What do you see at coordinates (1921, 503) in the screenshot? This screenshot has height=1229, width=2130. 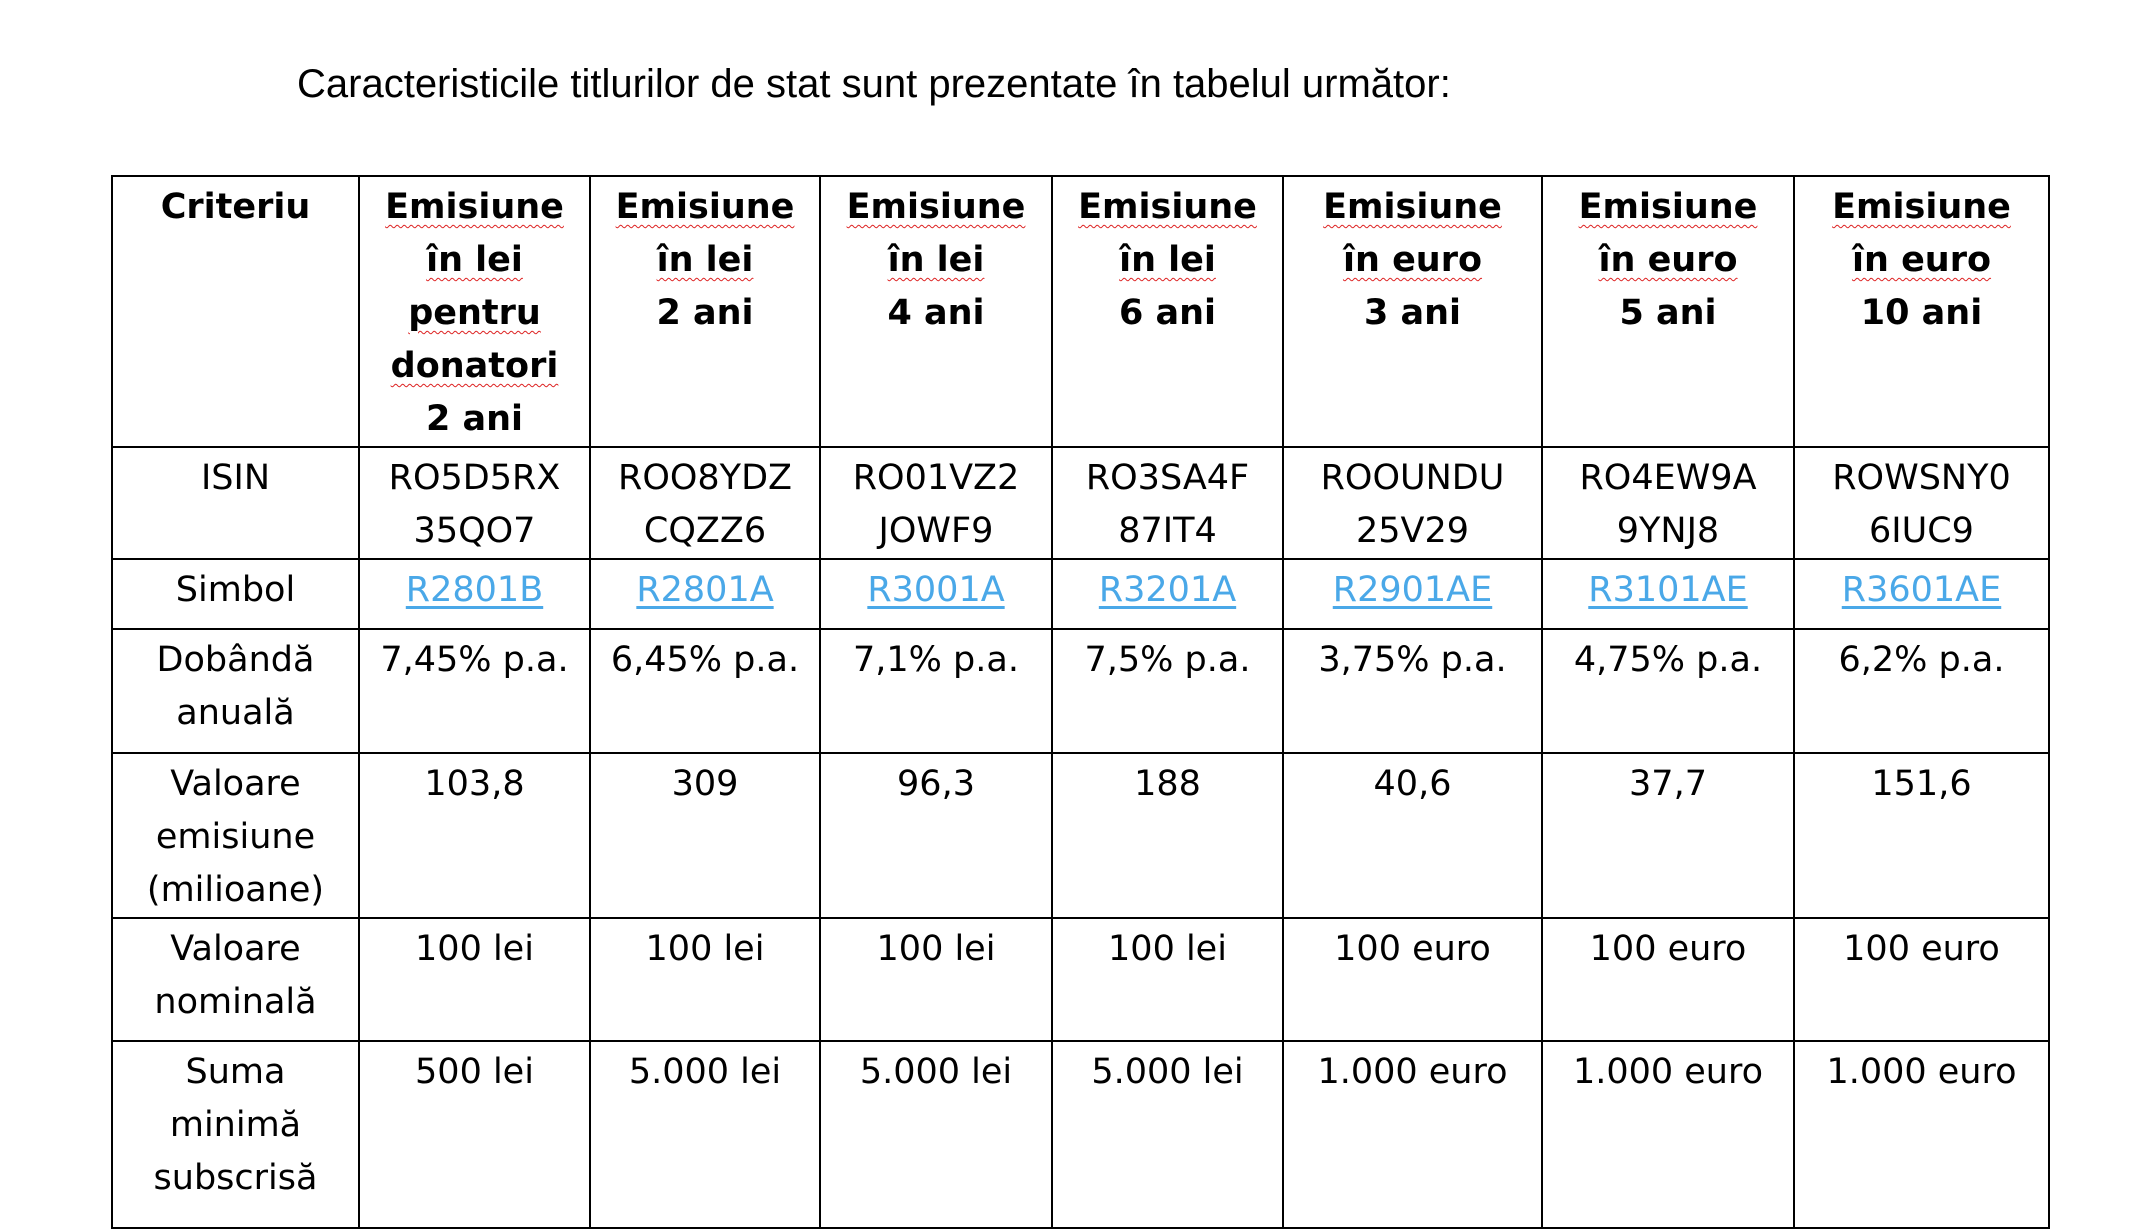 I see `table-cell: ROWSNY0 6IUC9` at bounding box center [1921, 503].